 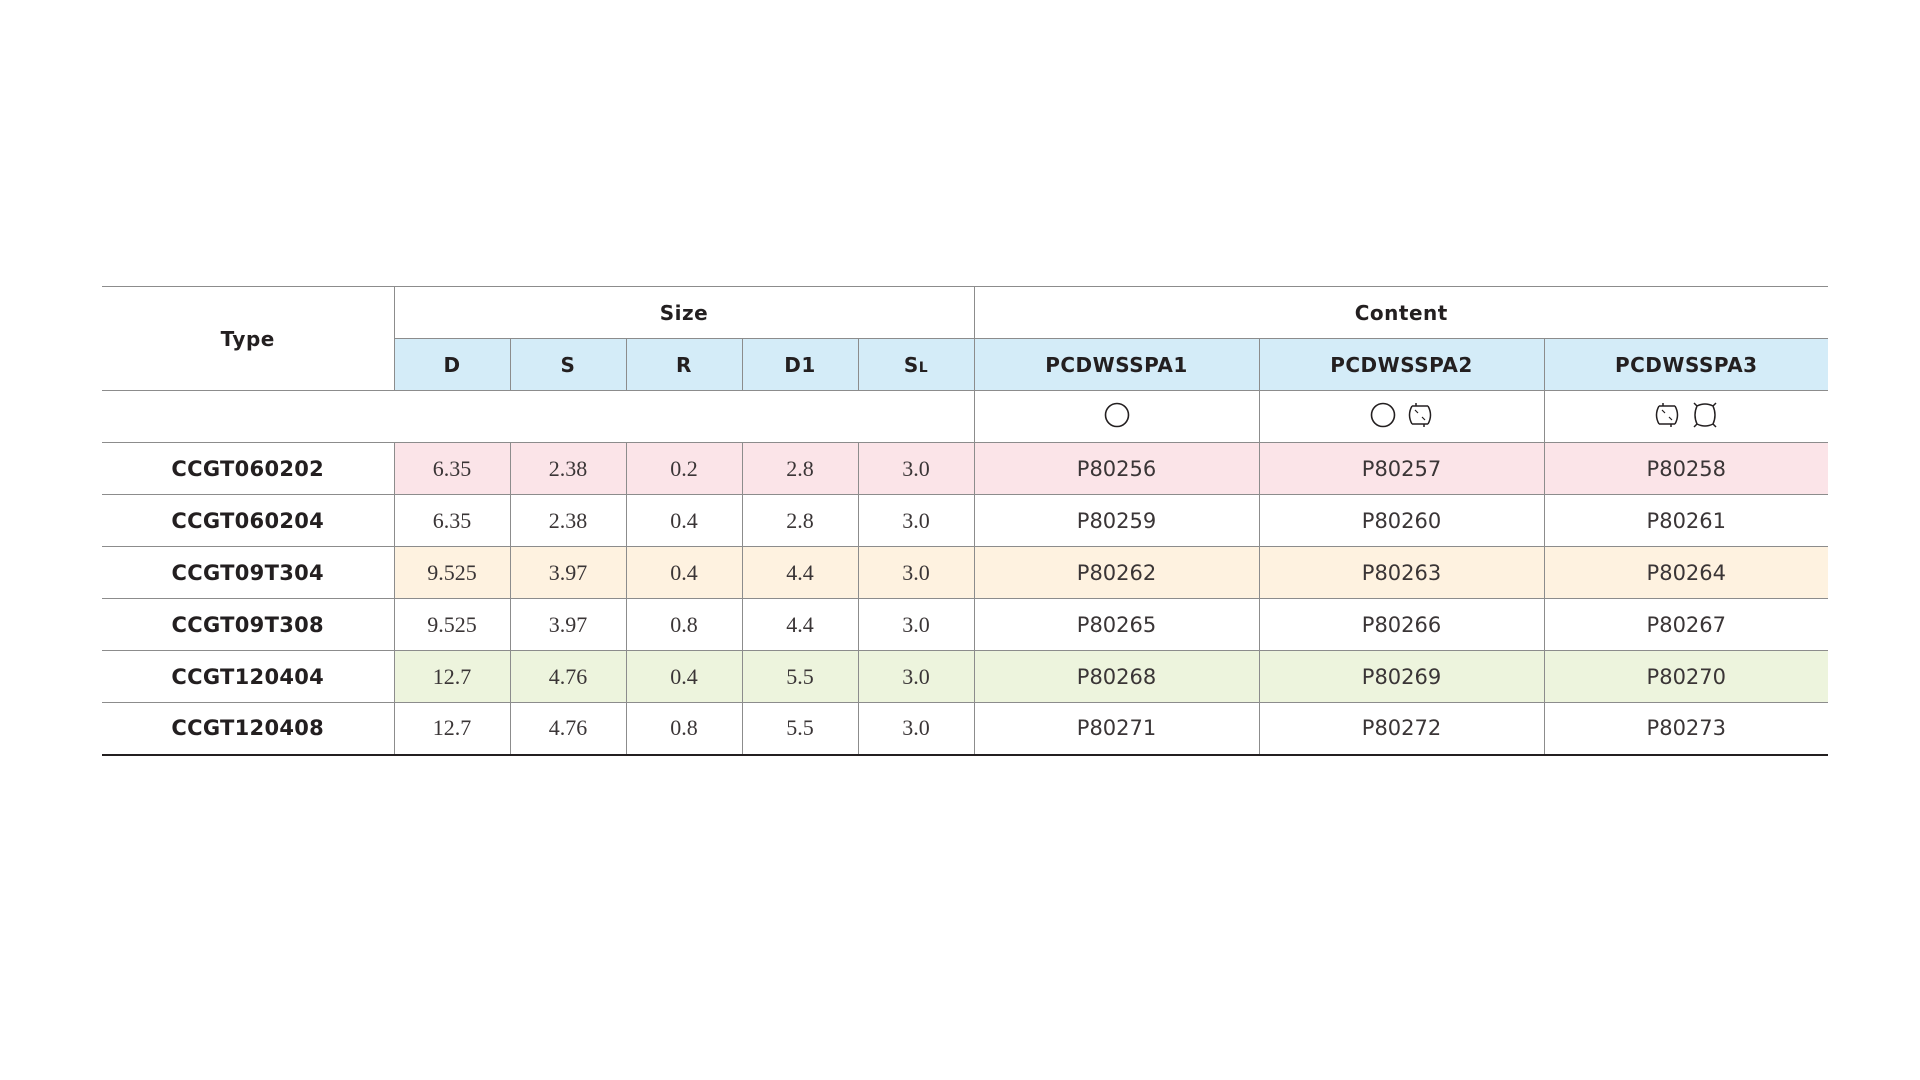 I want to click on type-header: Type, so click(x=248, y=338).